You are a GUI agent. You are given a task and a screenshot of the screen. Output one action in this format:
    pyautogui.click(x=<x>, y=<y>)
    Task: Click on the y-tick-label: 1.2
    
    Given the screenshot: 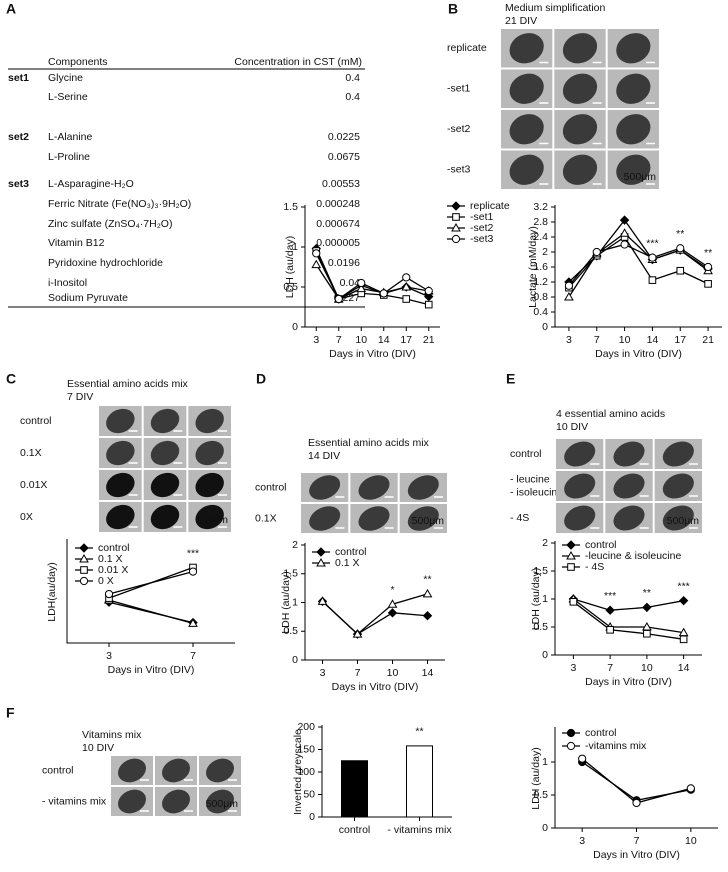 What is the action you would take?
    pyautogui.click(x=540, y=282)
    